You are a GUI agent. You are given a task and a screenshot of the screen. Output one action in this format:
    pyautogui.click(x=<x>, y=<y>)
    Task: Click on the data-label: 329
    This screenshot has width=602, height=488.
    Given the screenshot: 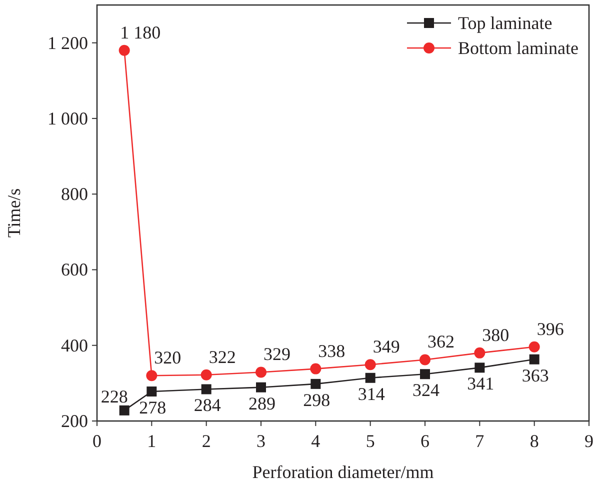 What is the action you would take?
    pyautogui.click(x=277, y=354)
    